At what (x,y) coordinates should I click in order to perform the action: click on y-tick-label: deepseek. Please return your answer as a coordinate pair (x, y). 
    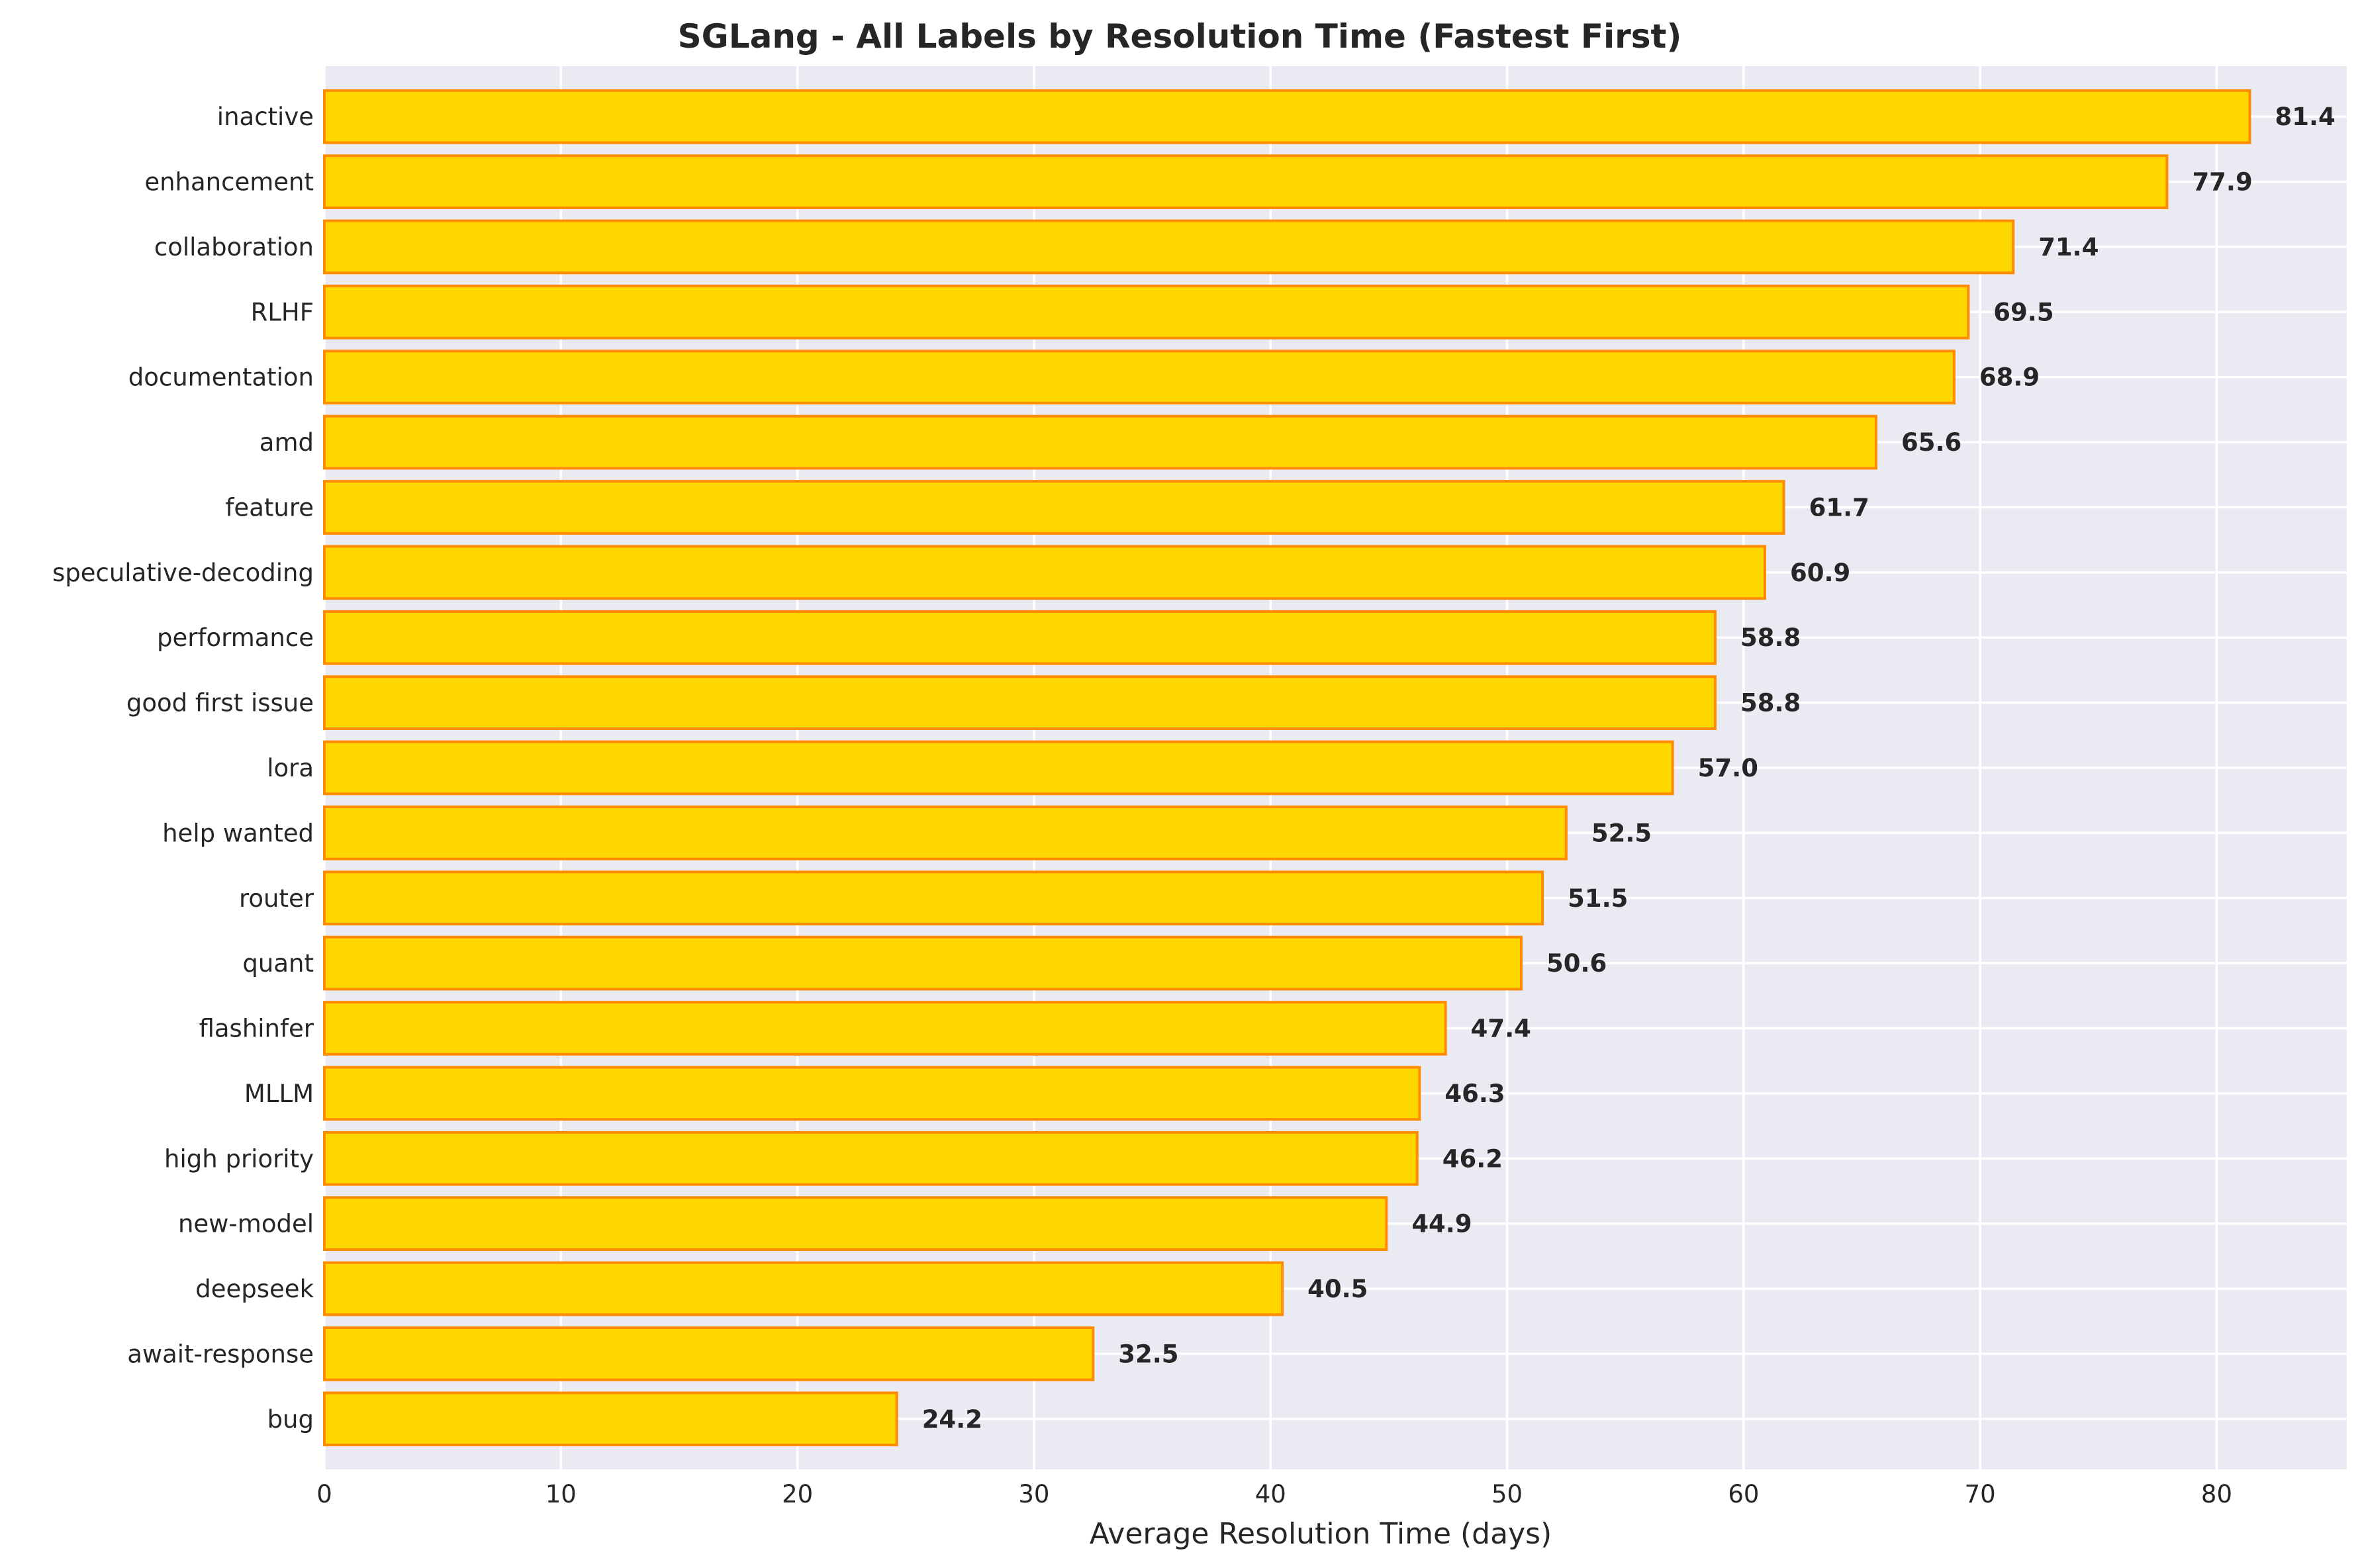
    Looking at the image, I should click on (255, 1289).